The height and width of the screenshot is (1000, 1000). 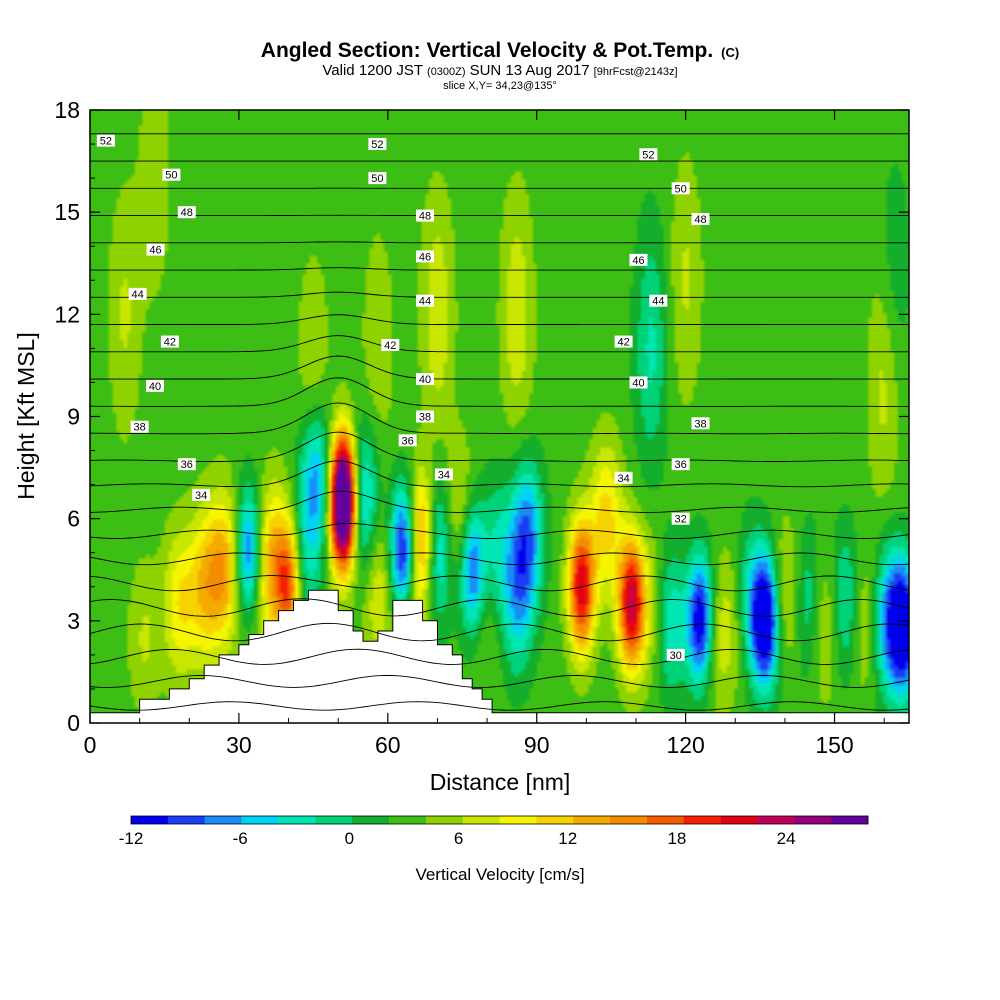 What do you see at coordinates (73, 723) in the screenshot?
I see `y-tick-label: 0` at bounding box center [73, 723].